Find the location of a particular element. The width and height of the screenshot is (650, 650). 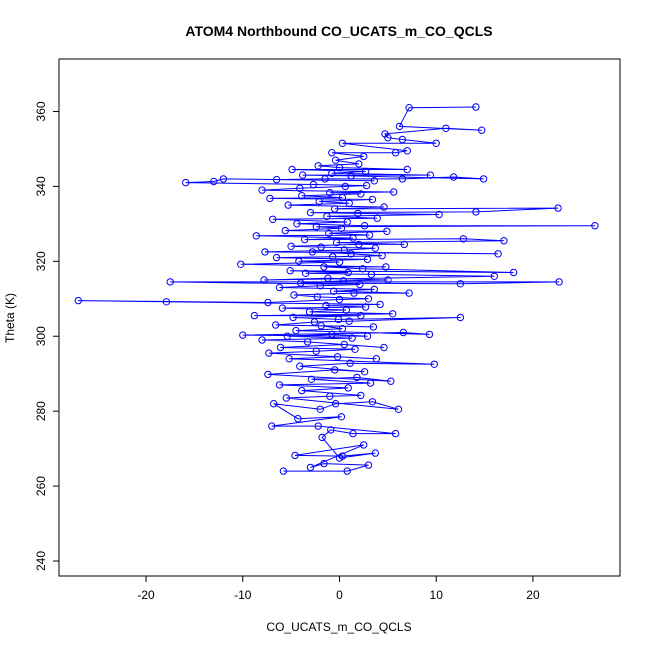

y-tick-label: 320 is located at coordinates (41, 261).